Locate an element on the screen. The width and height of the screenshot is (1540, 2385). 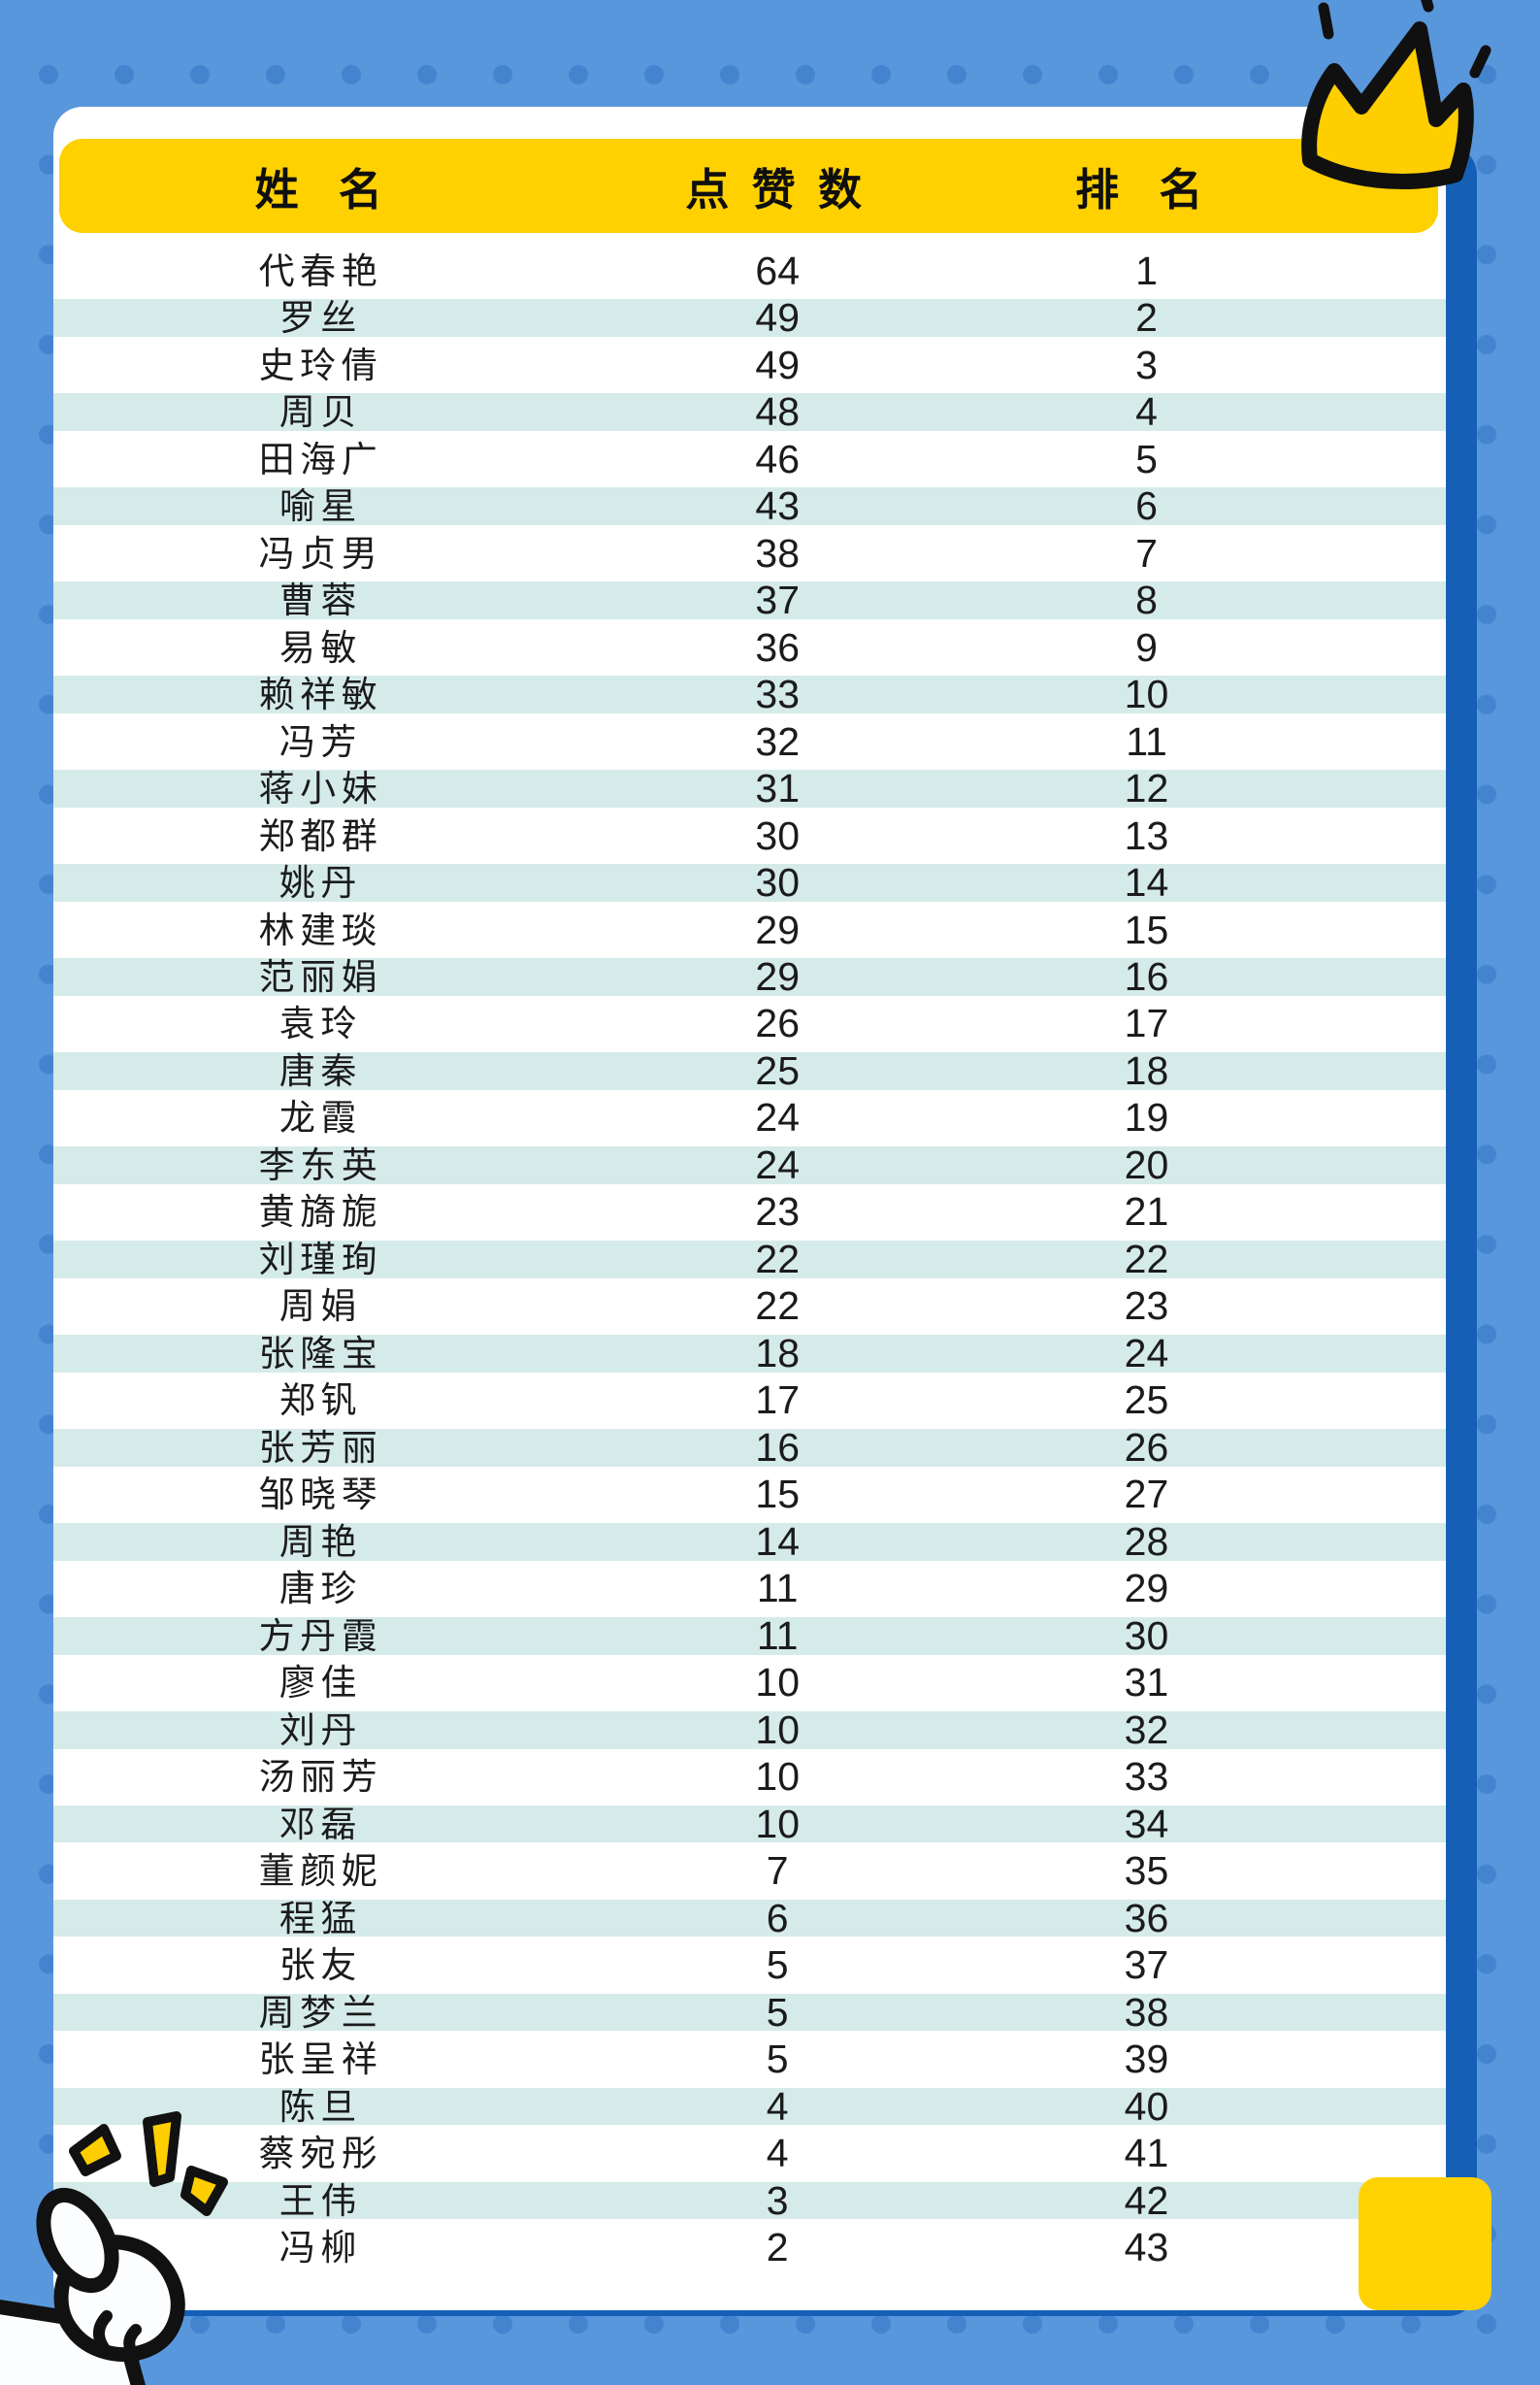
table-row: 张隆宝 18 24 is located at coordinates (750, 1353).